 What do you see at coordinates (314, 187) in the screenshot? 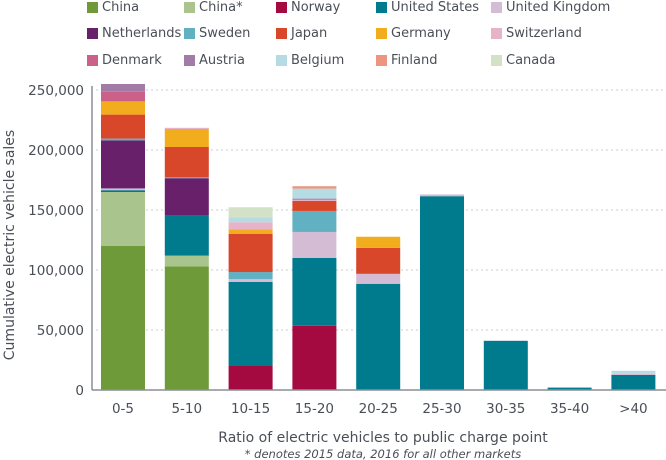
I see `bar-segment-finland` at bounding box center [314, 187].